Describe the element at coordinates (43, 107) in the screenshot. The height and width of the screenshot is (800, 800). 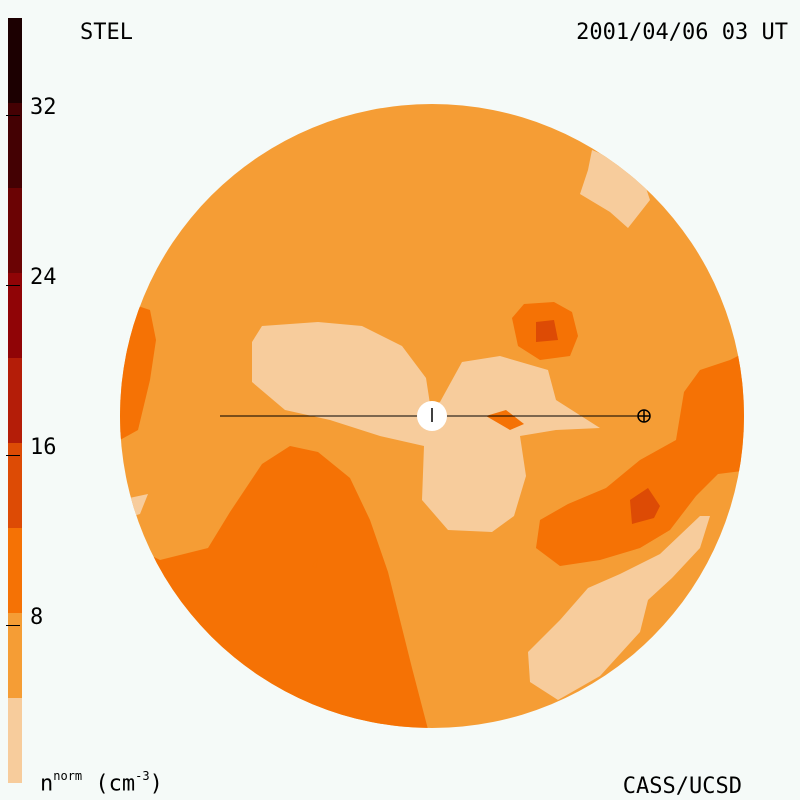
I see `colorbar-tick-label: 32` at that location.